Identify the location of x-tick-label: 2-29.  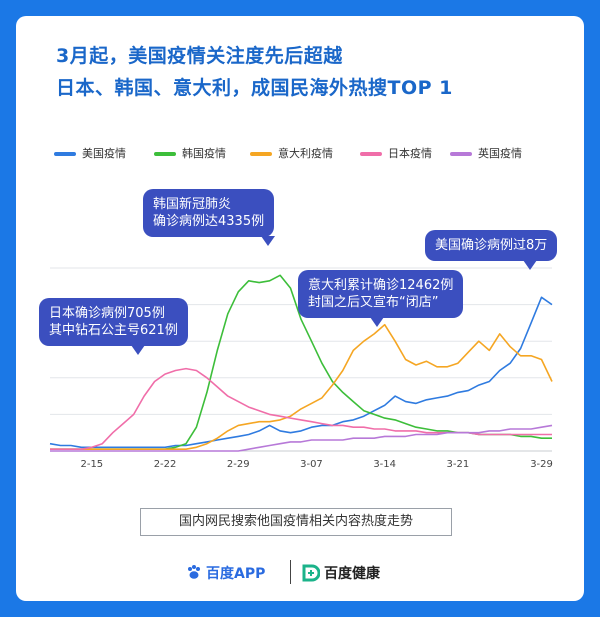
(238, 464).